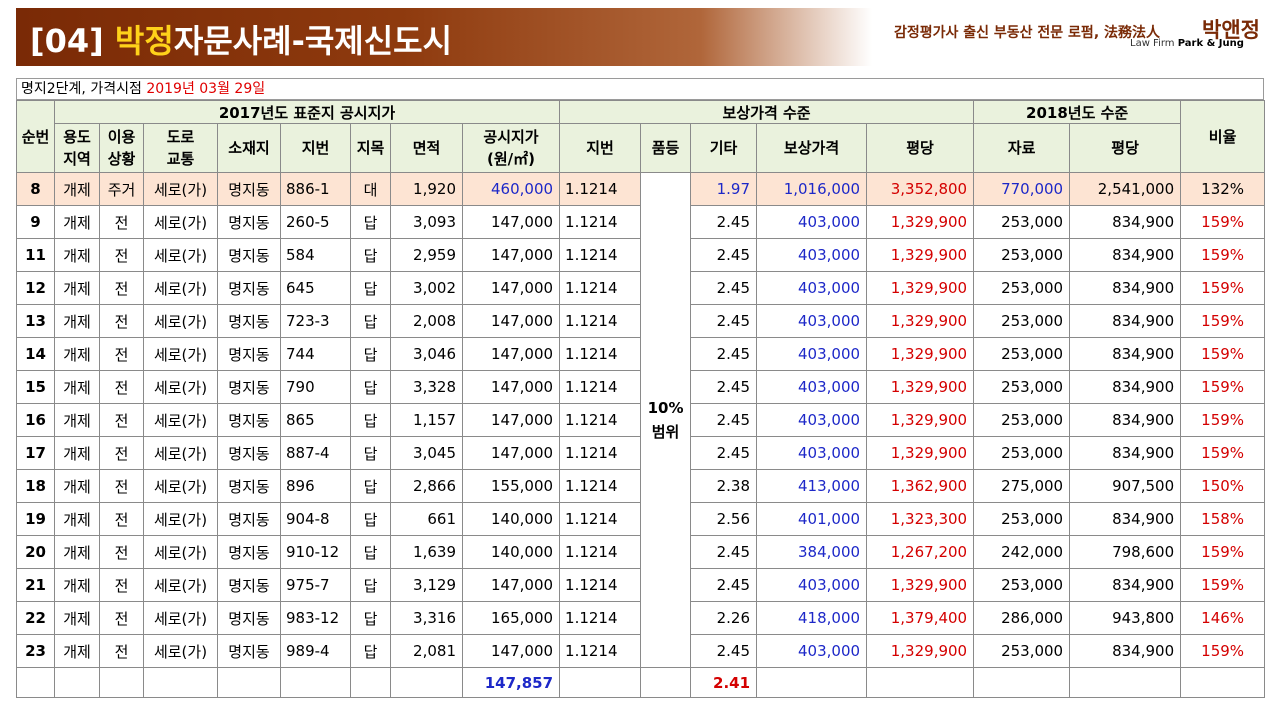  What do you see at coordinates (426, 420) in the screenshot?
I see `cell-area: 1,157` at bounding box center [426, 420].